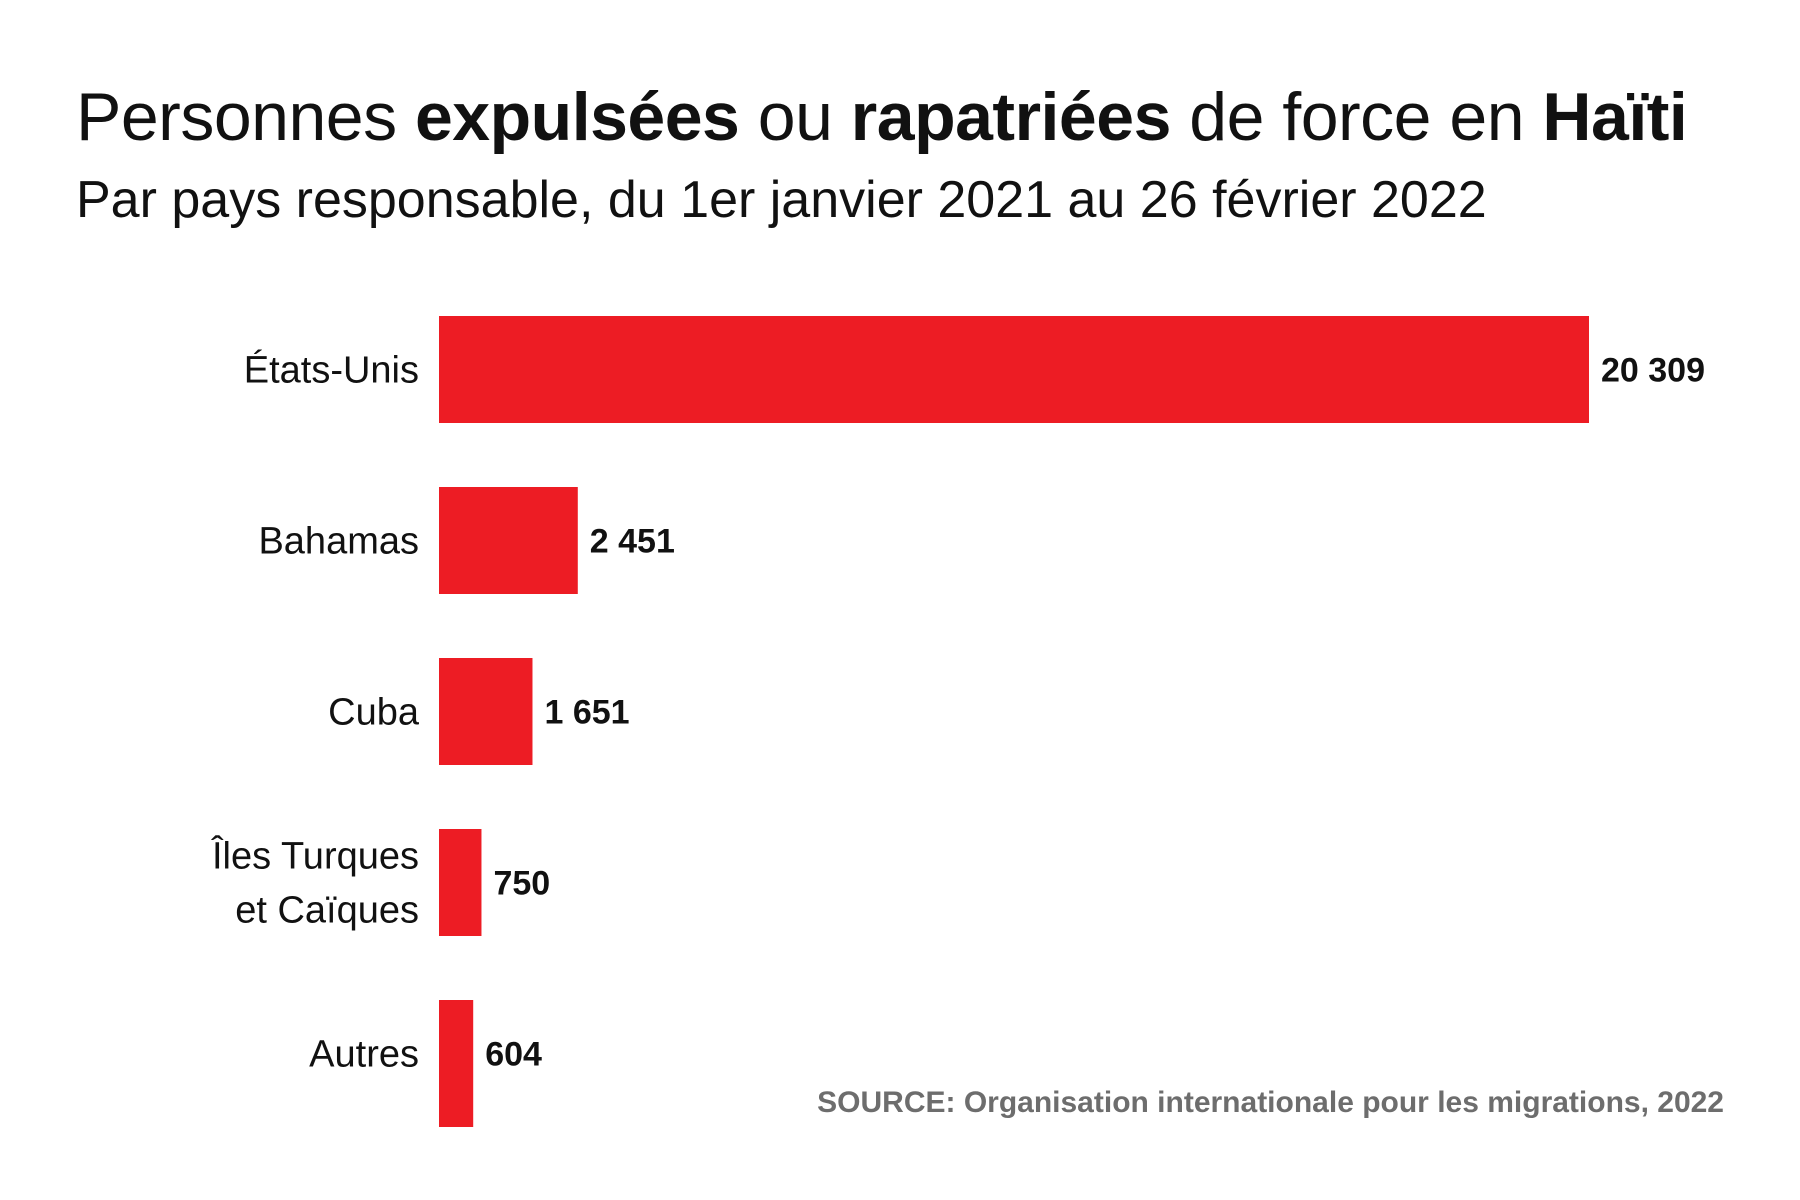 This screenshot has height=1200, width=1800. Describe the element at coordinates (374, 713) in the screenshot. I see `category-label: Cuba` at that location.